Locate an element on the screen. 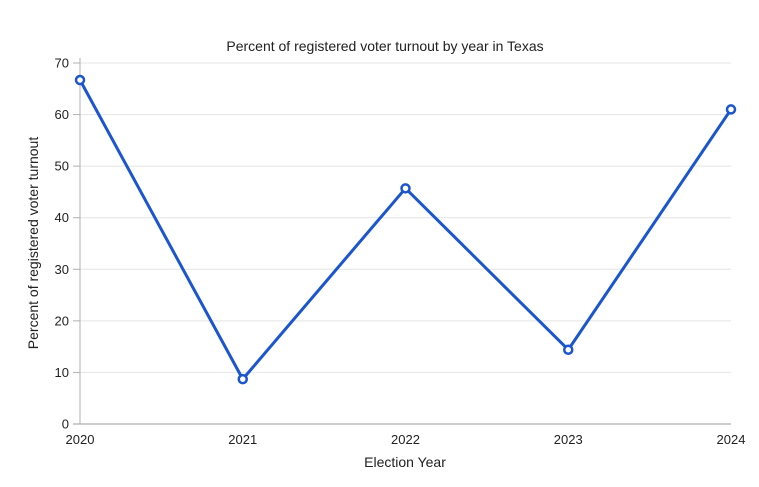 The height and width of the screenshot is (487, 759). x-tick-label: 2022 is located at coordinates (405, 439).